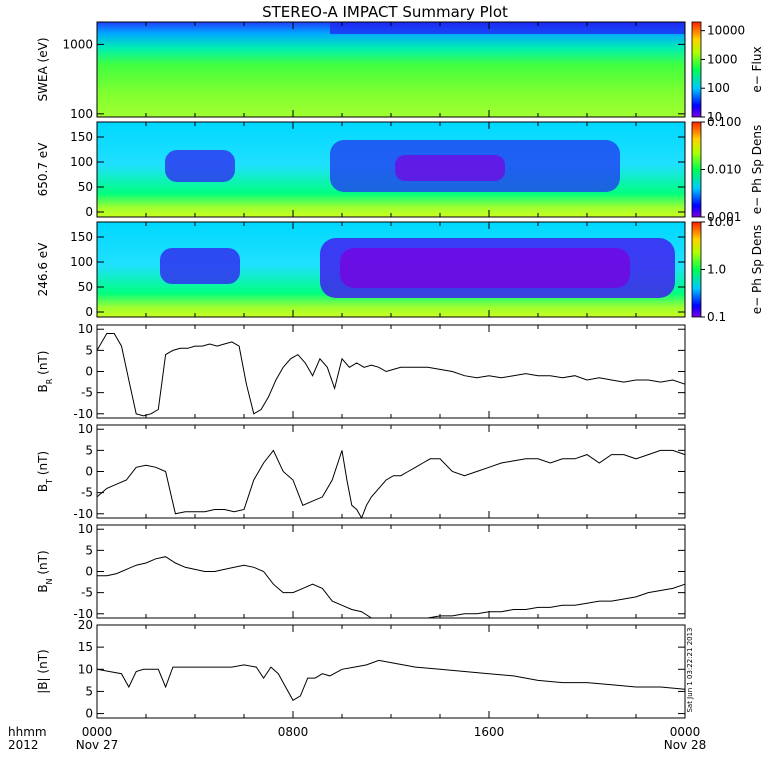 This screenshot has height=780, width=780. Describe the element at coordinates (43, 671) in the screenshot. I see `bmag-ylabel: |B| (nT)` at that location.